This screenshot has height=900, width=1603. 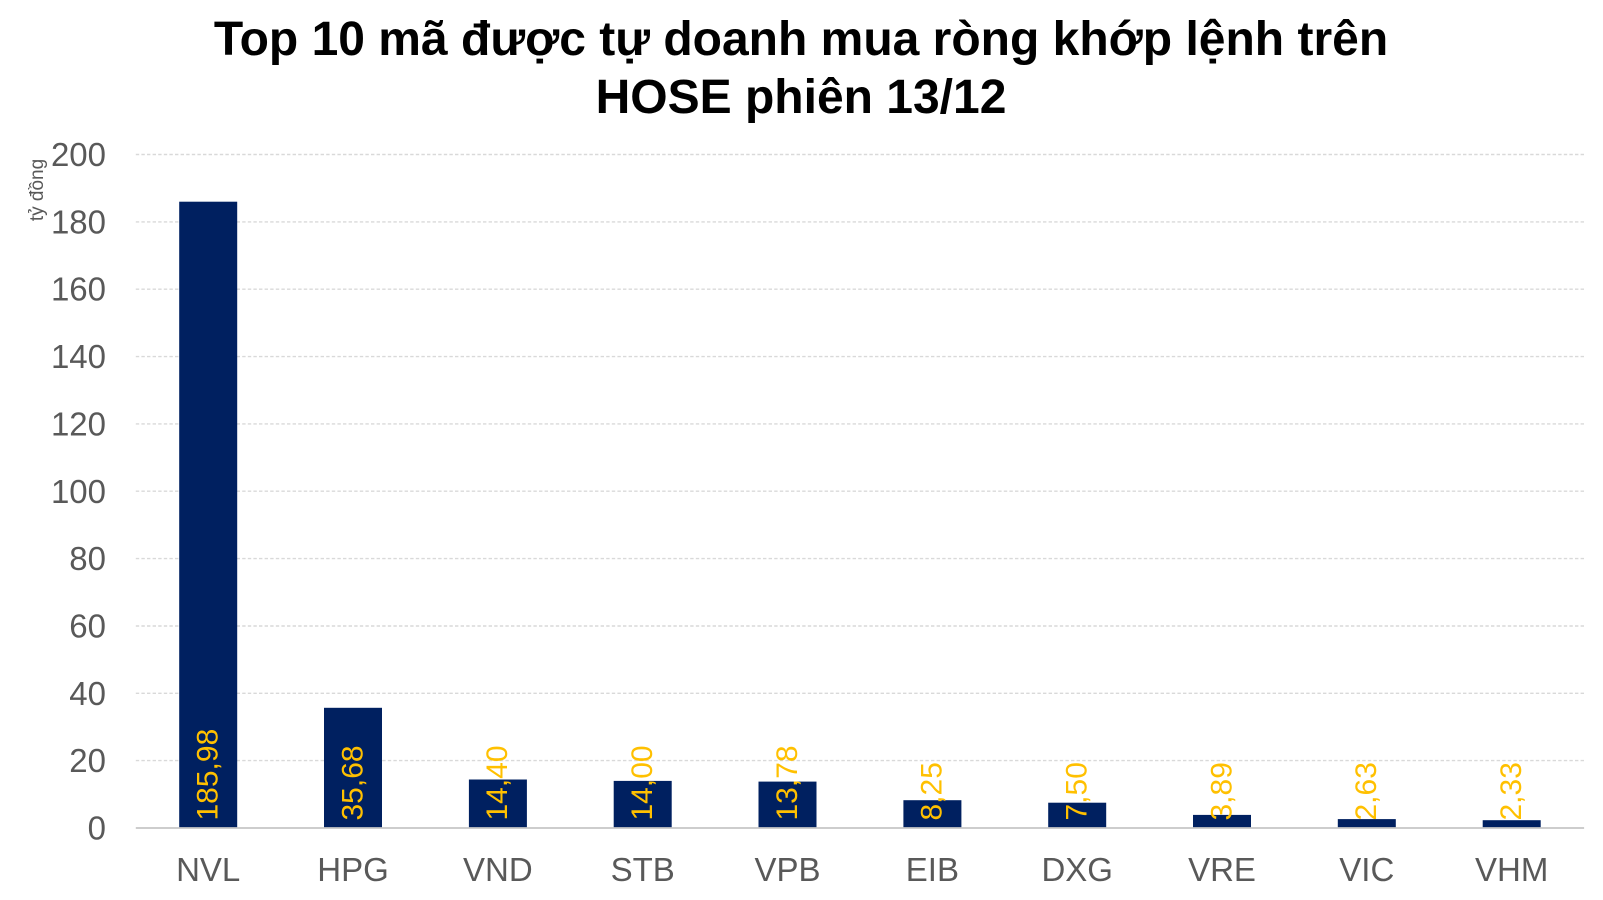 What do you see at coordinates (787, 869) in the screenshot?
I see `svg-text: VPB` at bounding box center [787, 869].